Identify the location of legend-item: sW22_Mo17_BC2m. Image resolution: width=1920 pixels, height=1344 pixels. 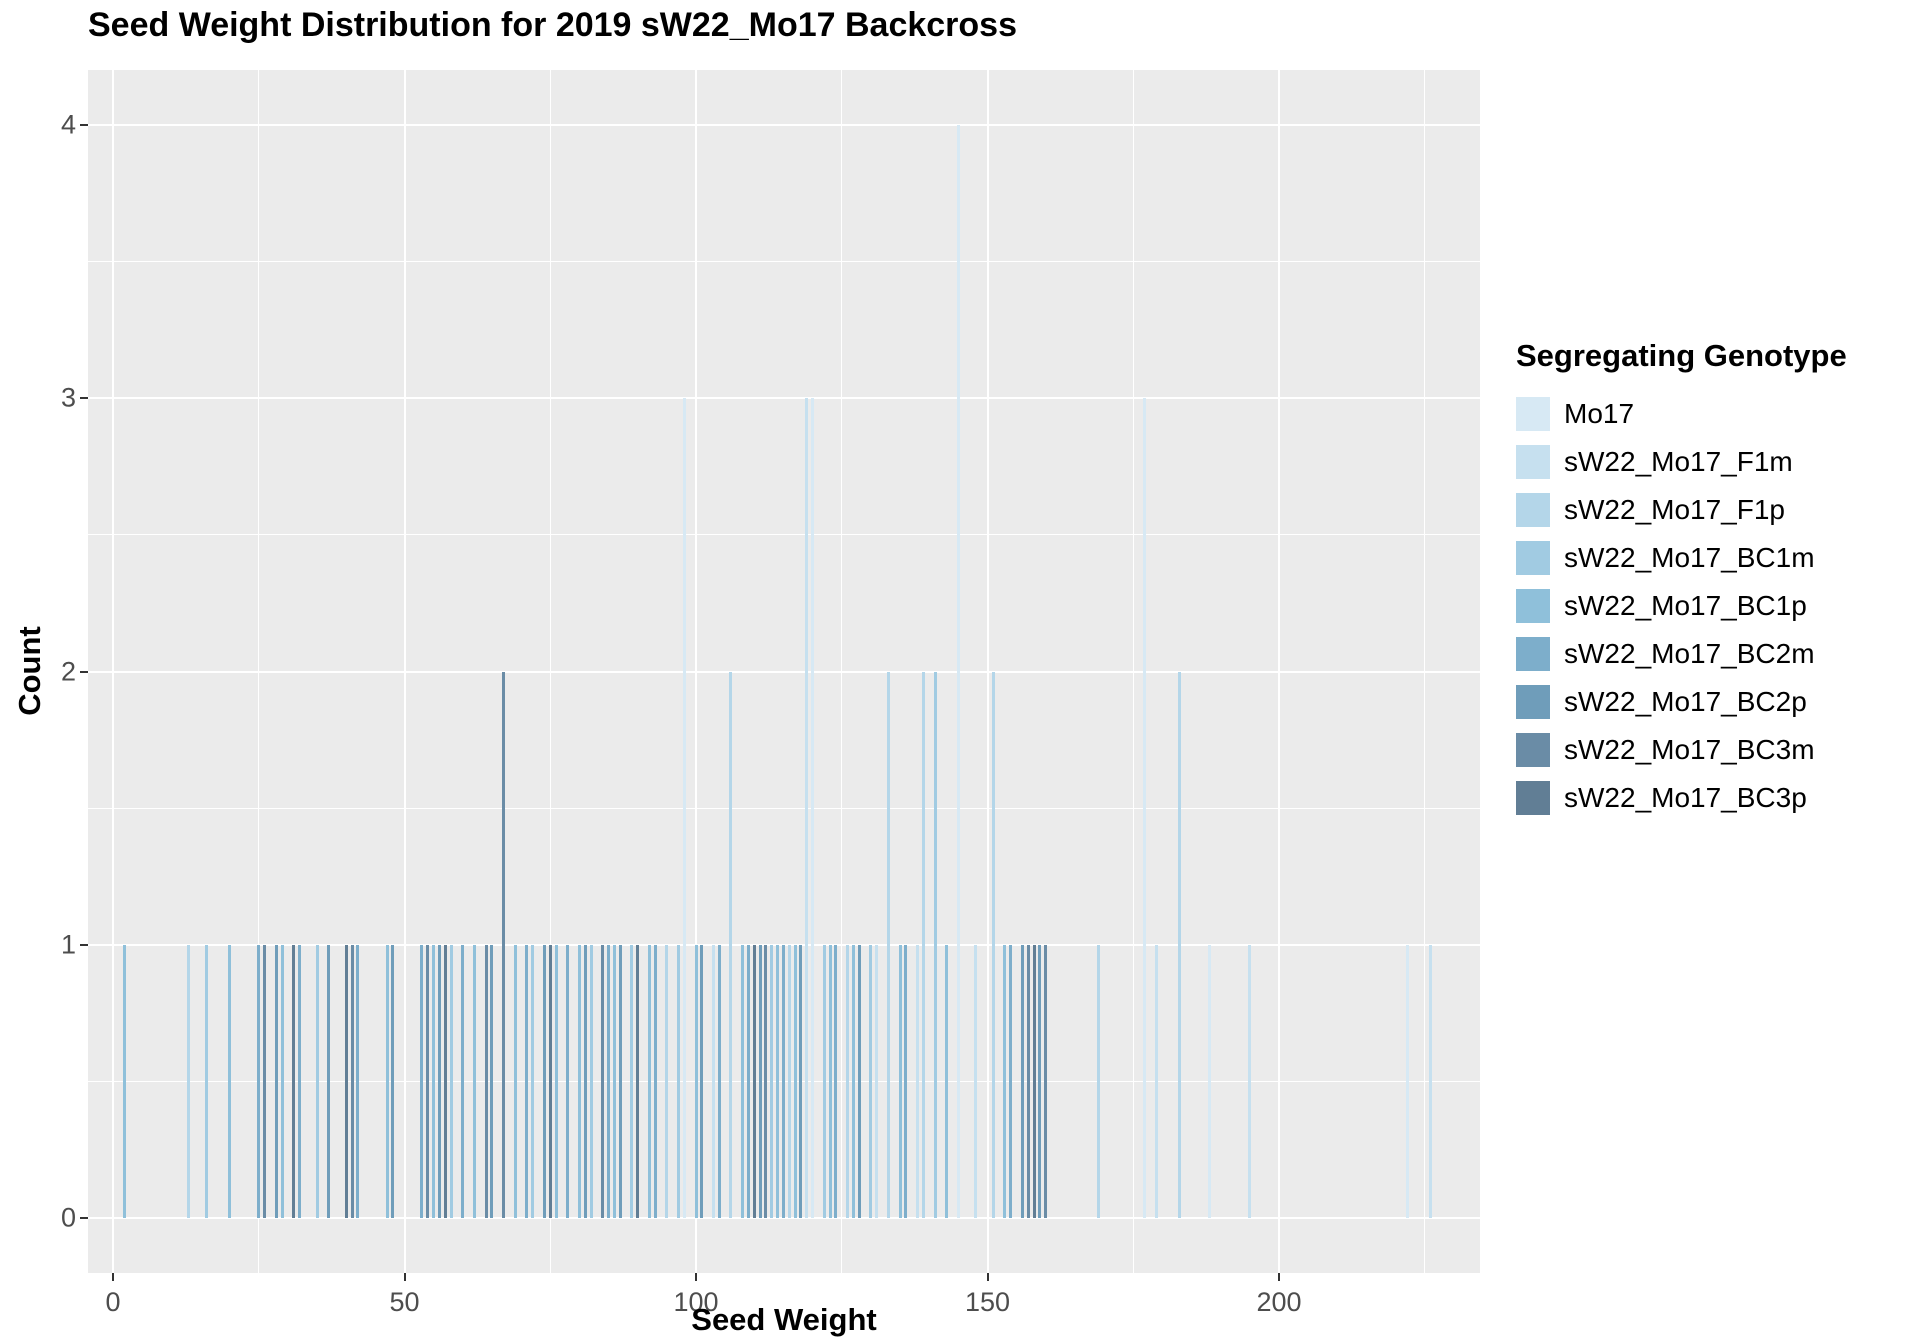
(1681, 654).